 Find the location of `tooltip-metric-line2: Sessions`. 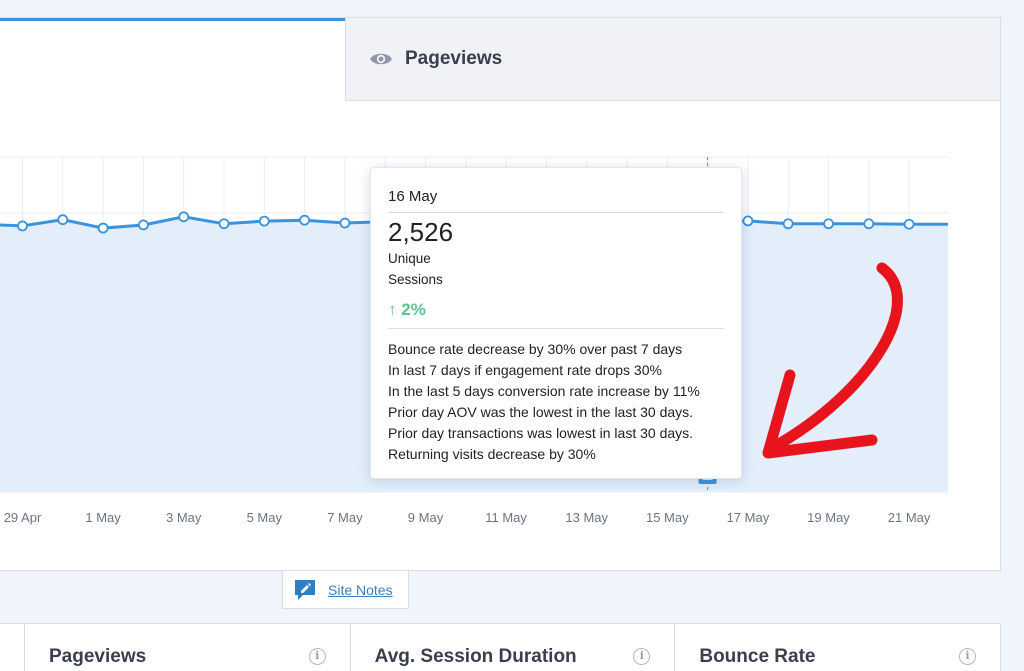

tooltip-metric-line2: Sessions is located at coordinates (415, 279).